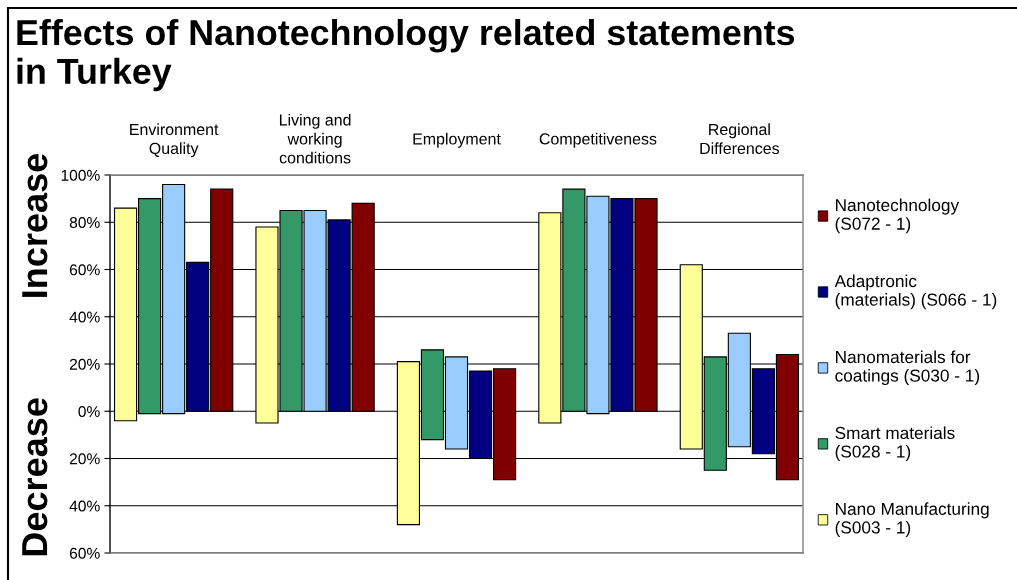 This screenshot has width=1017, height=580. I want to click on legend-label: Smart materials (S028 - 1), so click(895, 444).